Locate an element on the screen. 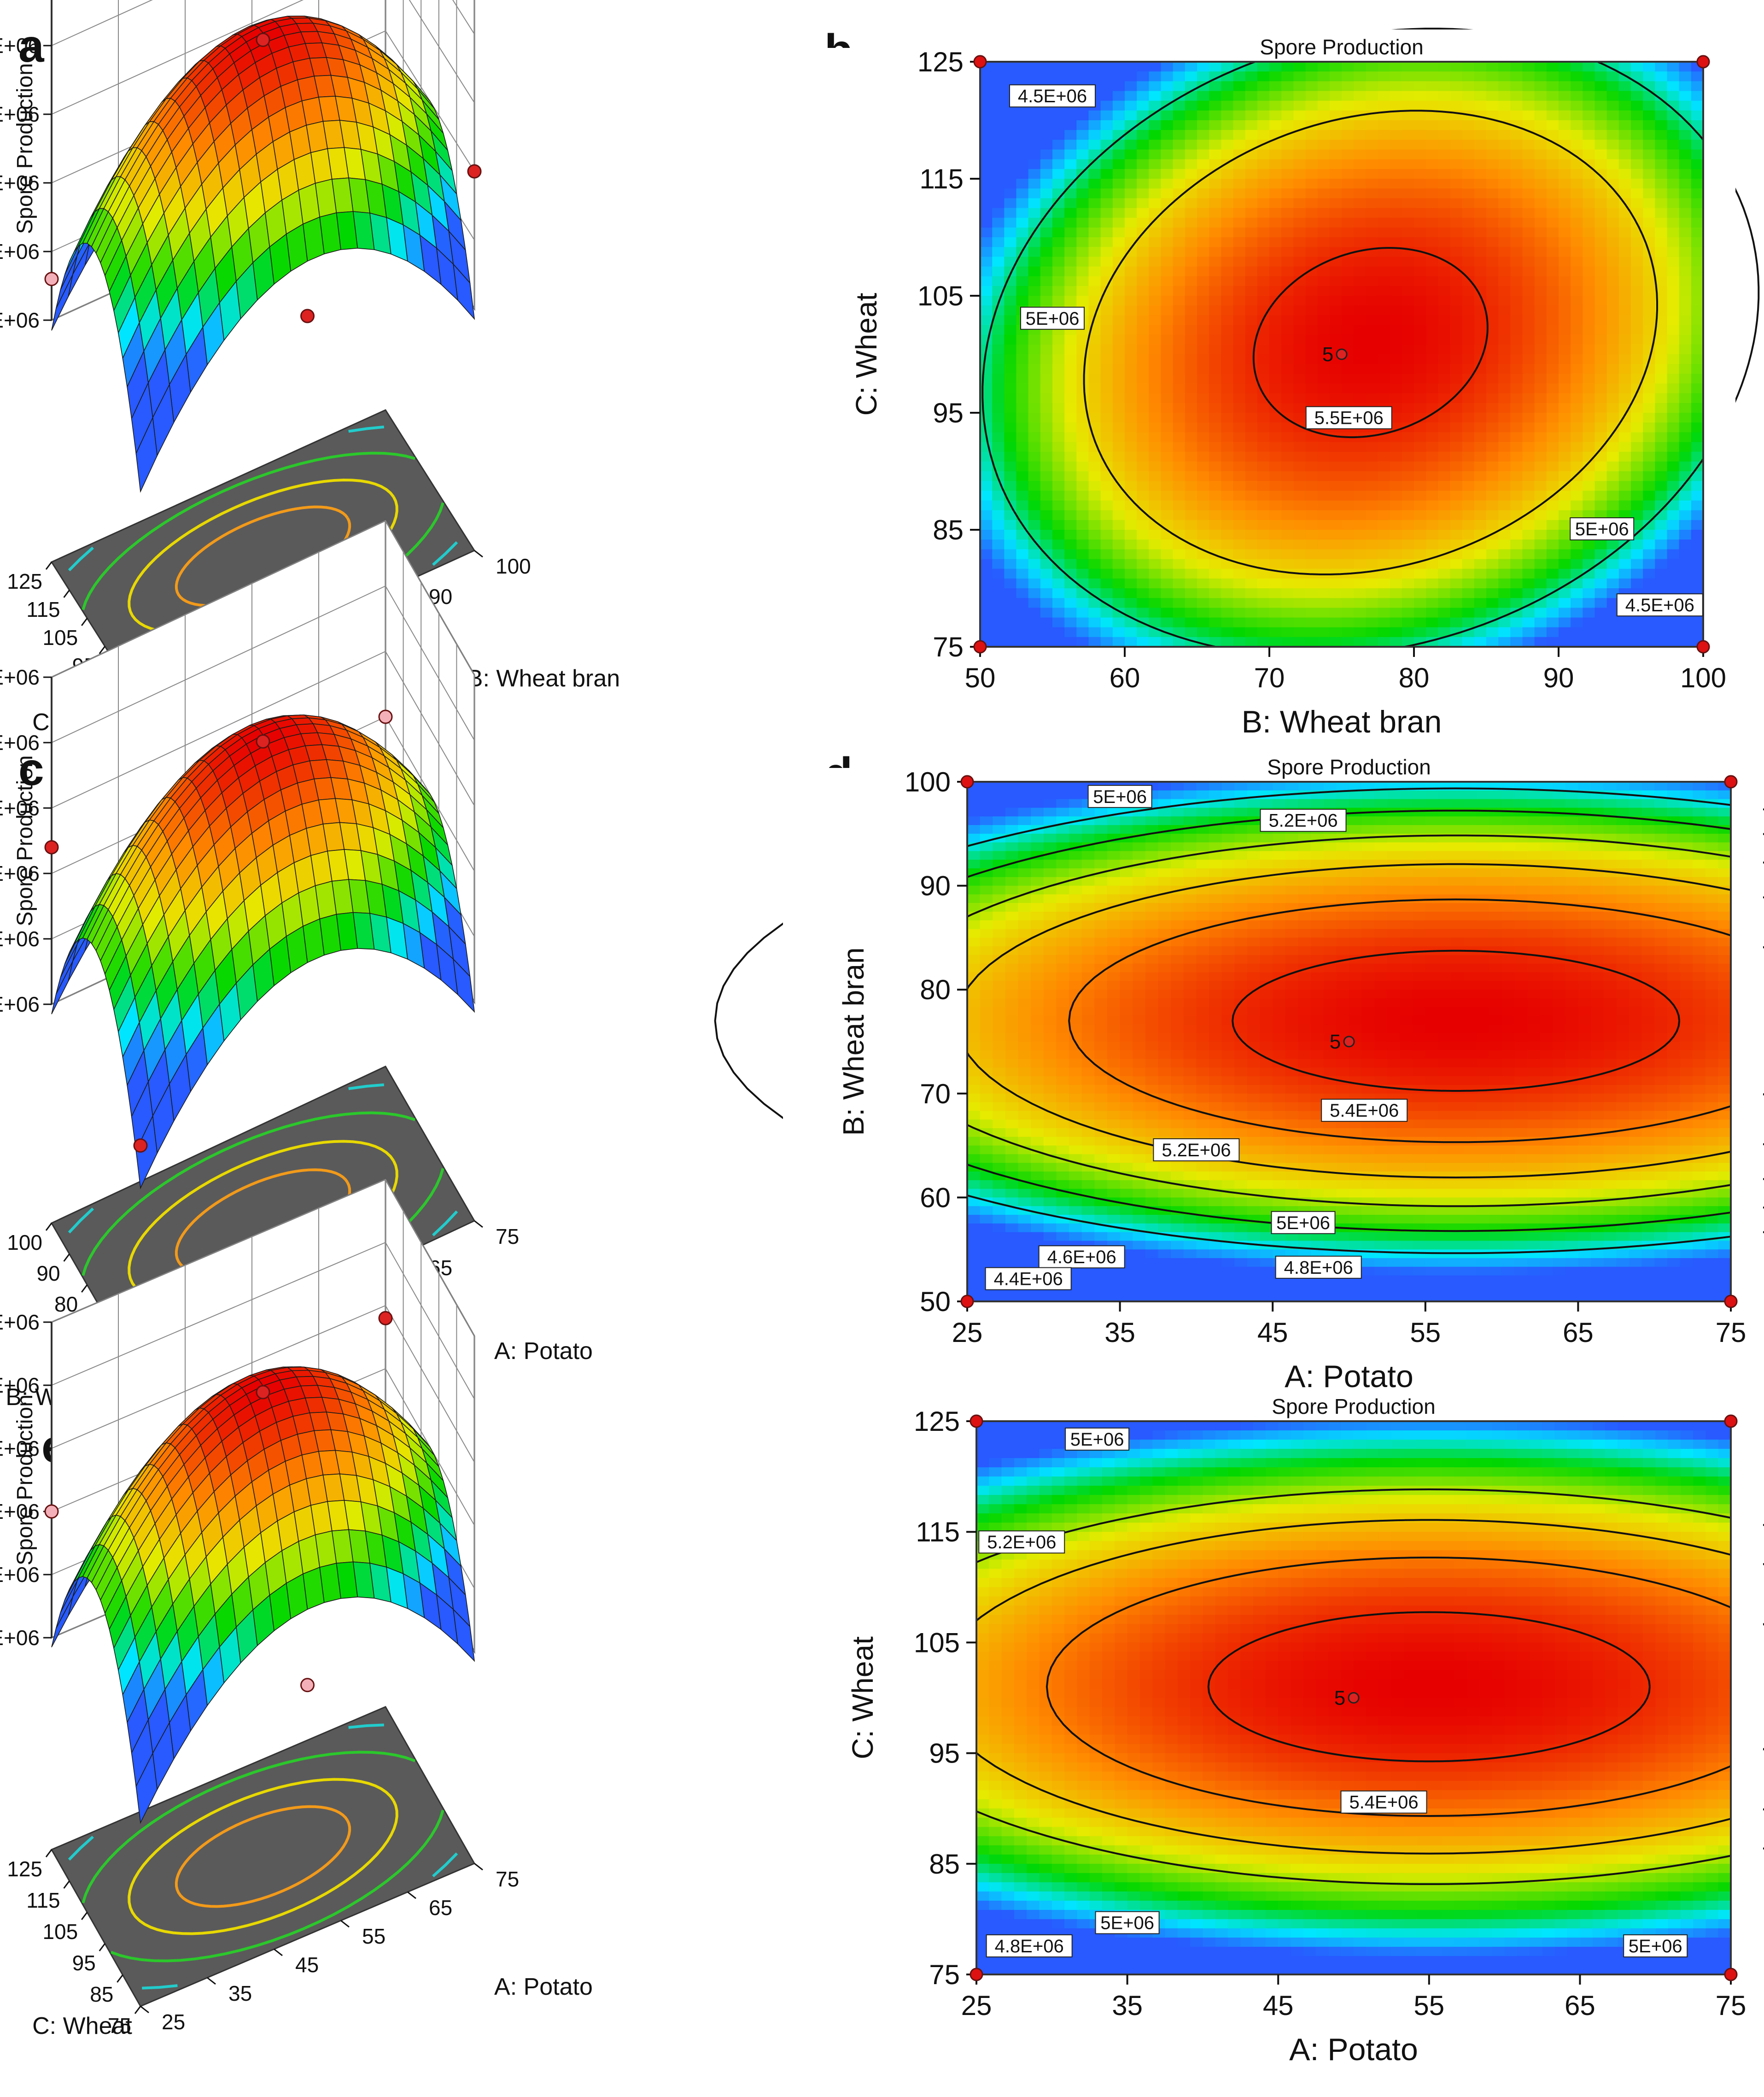  frame-mask is located at coordinates (1719, 354).